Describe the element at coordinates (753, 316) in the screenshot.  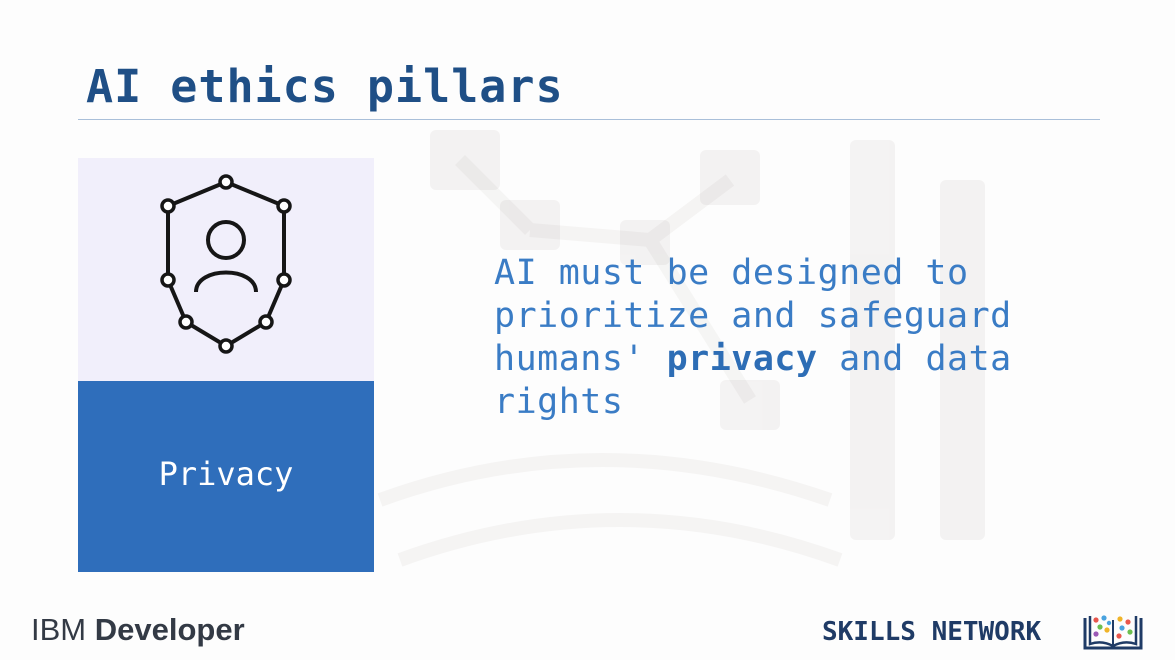
I see `statement-line-2: prioritize and safeguard` at that location.